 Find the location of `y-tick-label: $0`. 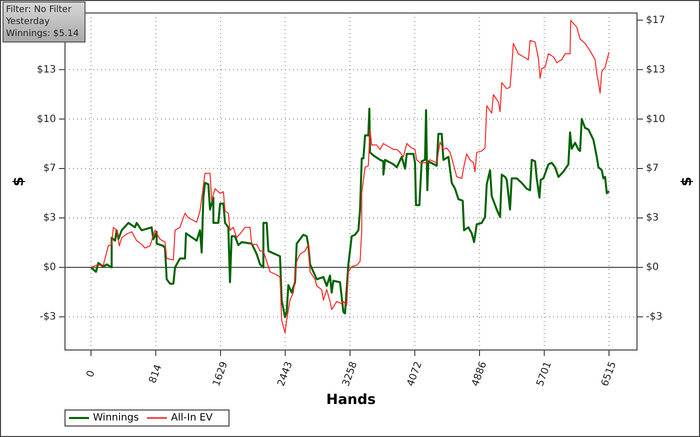

y-tick-label: $0 is located at coordinates (49, 268).